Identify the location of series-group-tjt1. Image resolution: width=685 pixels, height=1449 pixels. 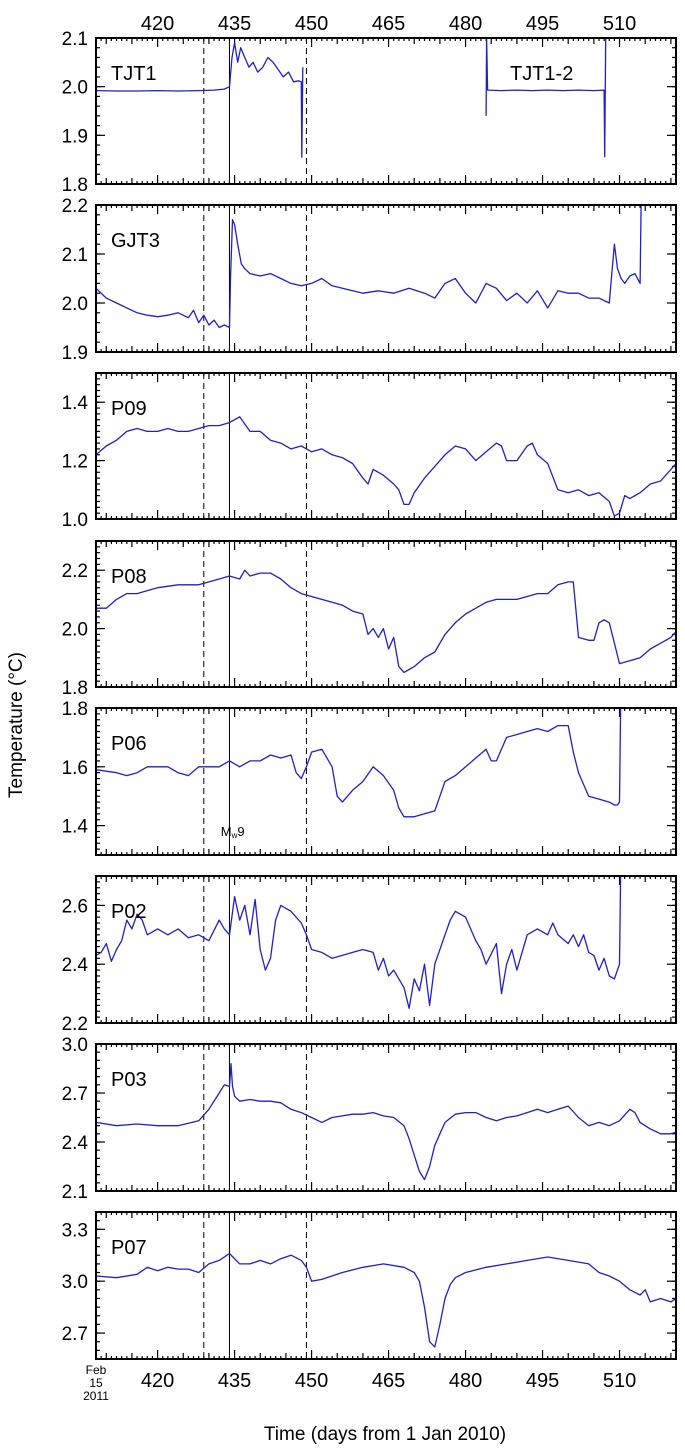
(351, 98).